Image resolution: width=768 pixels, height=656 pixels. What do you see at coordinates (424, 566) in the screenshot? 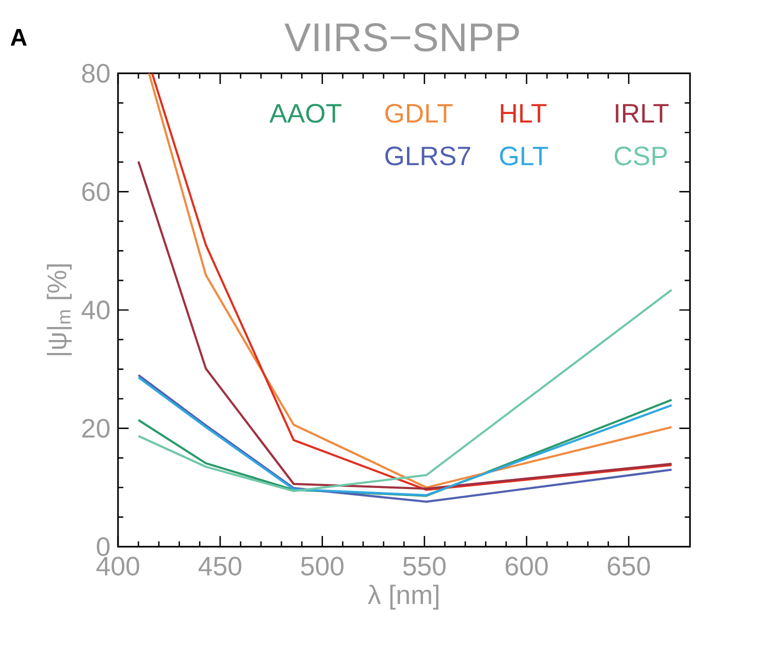
I see `x-tick-label: 550` at bounding box center [424, 566].